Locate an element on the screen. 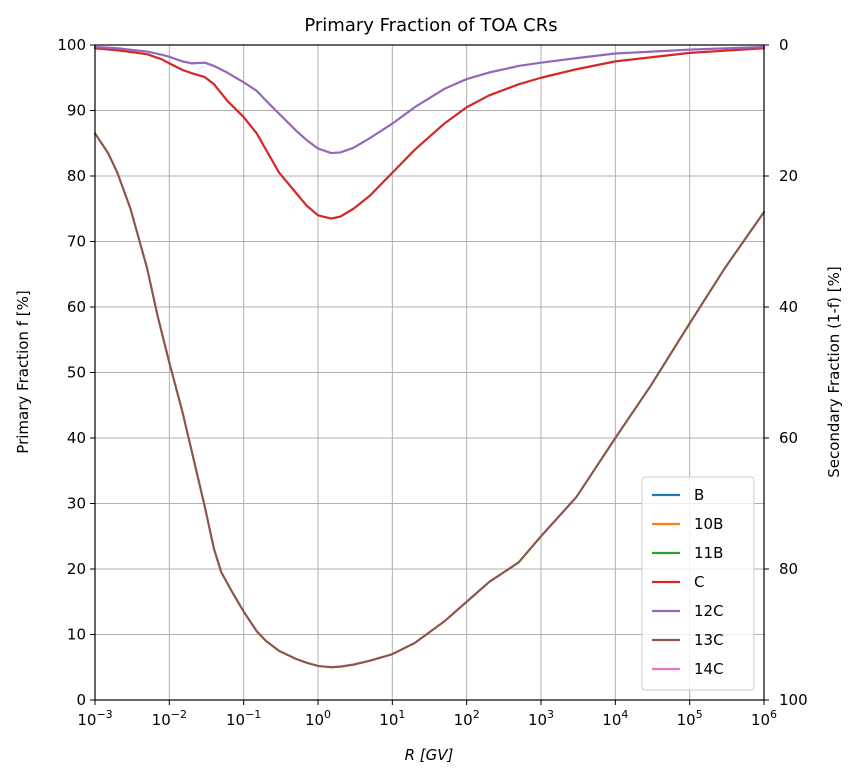 The image size is (859, 779). x-tick-label: 10⁵ is located at coordinates (690, 718).